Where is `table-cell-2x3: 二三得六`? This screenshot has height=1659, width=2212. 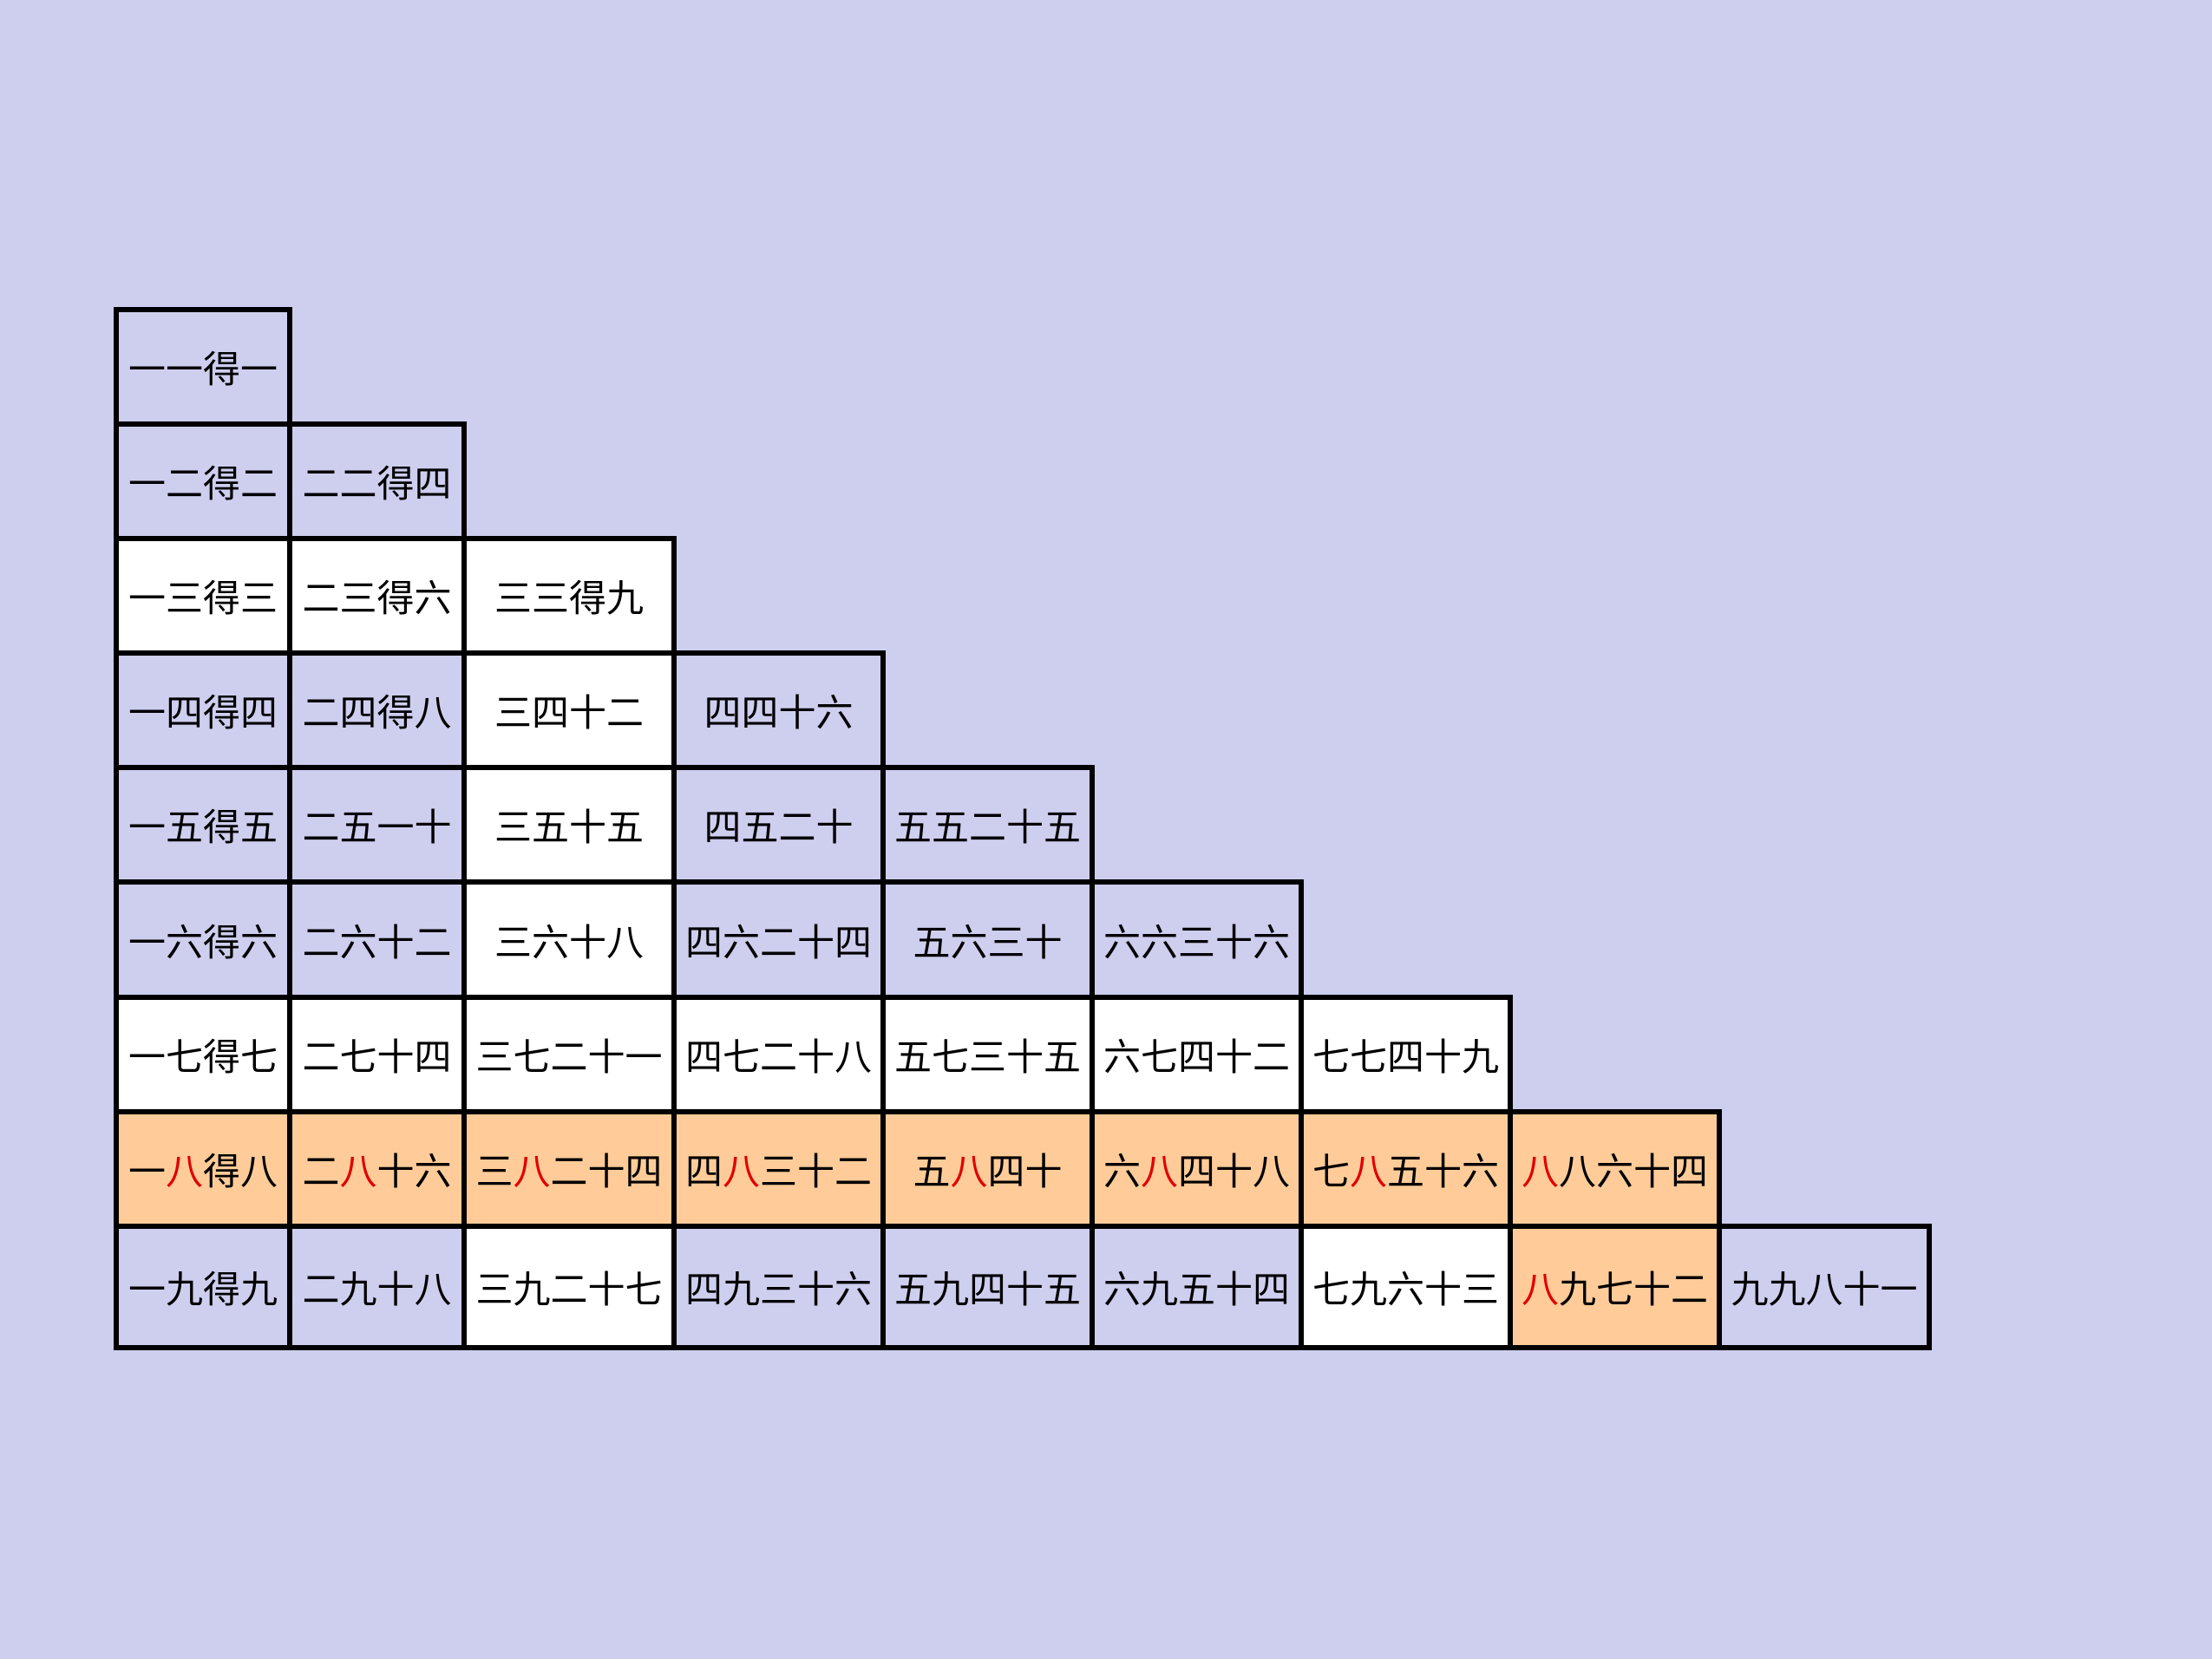
table-cell-2x3: 二三得六 is located at coordinates (377, 596).